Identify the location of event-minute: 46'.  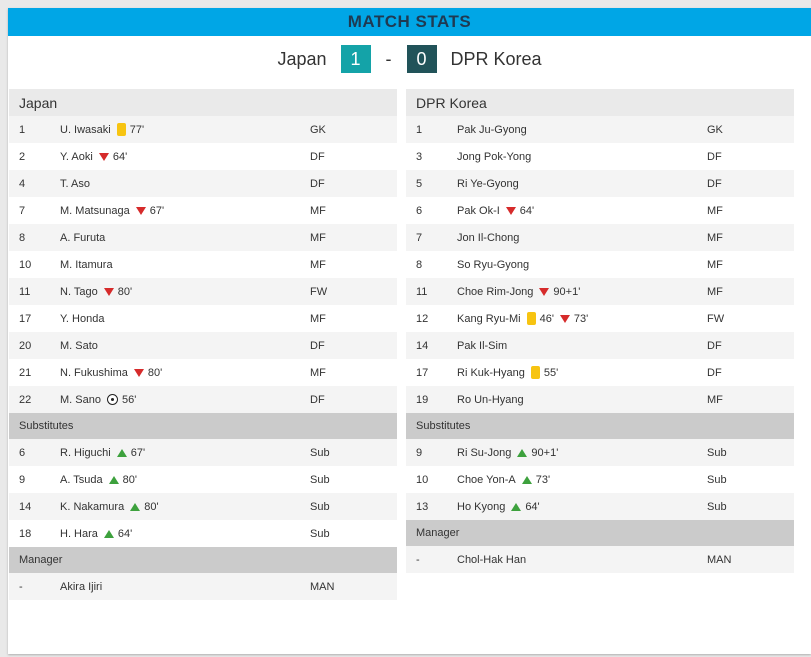
(546, 318).